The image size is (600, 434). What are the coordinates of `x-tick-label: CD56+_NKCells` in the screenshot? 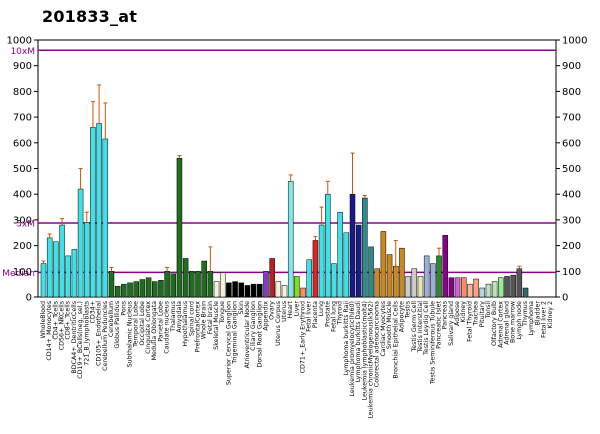 It's located at (62, 325).